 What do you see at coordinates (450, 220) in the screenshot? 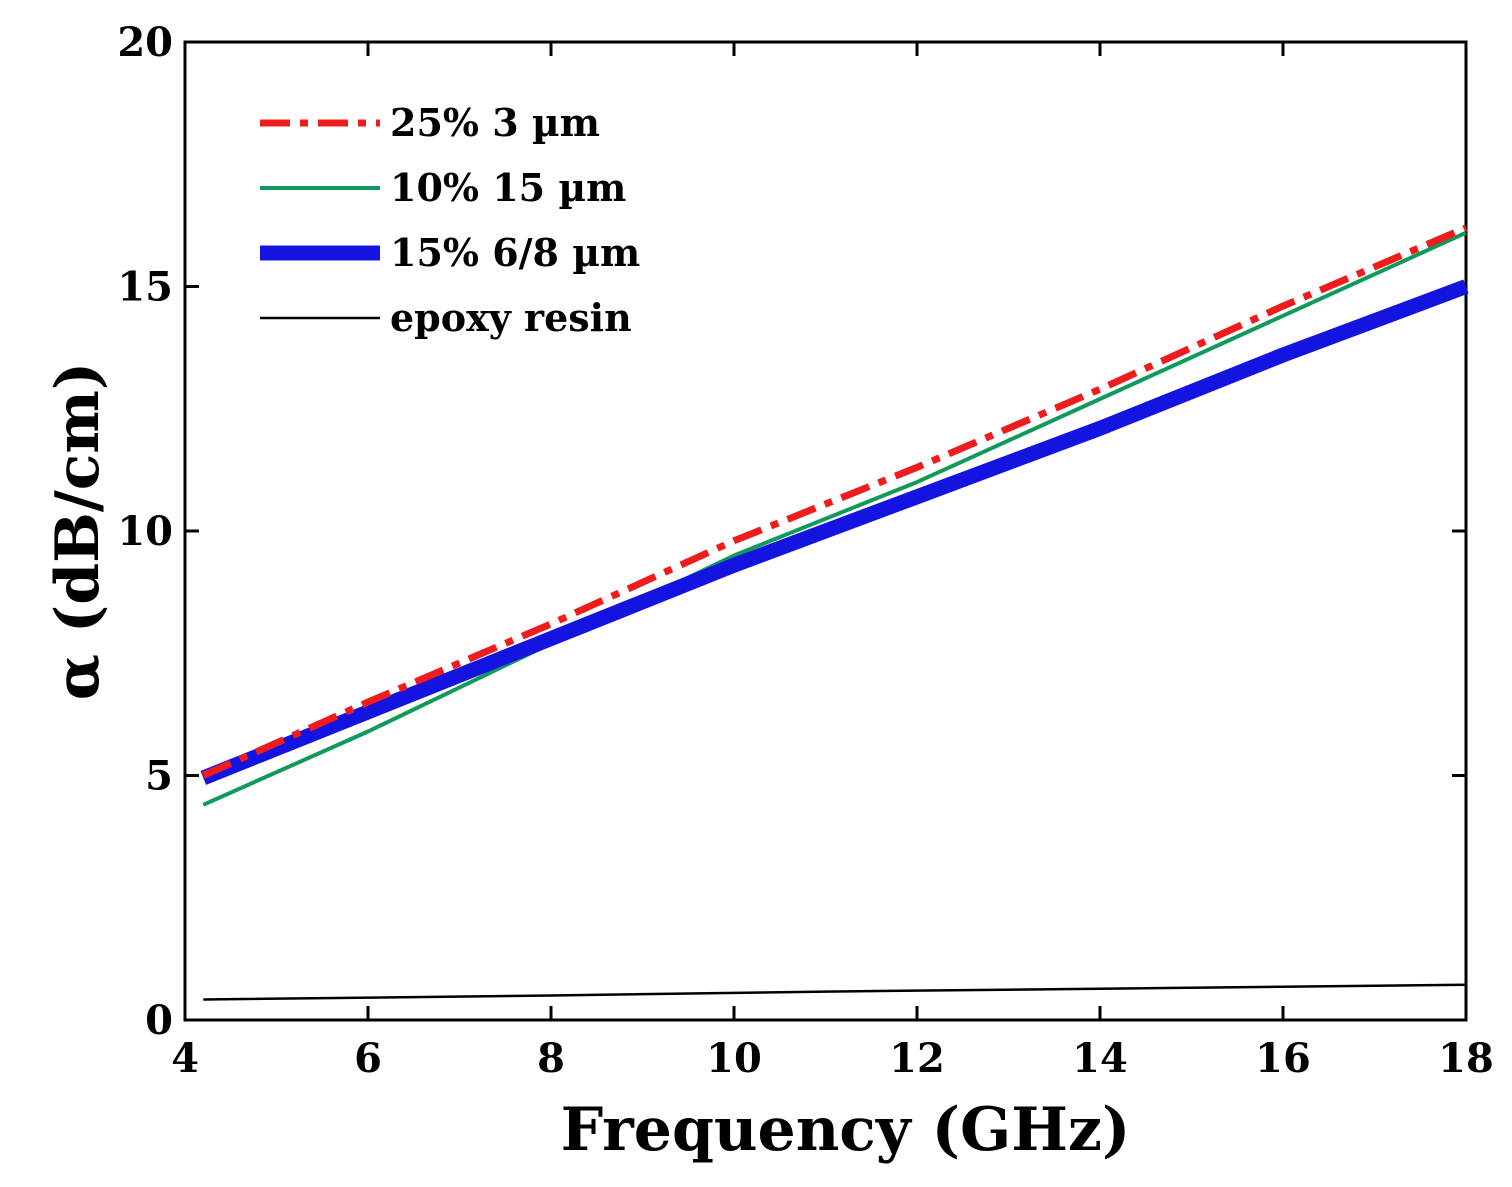
I see `legend: 25% 3 µm 10% 15 µm 15% 6/8 µm epoxy resin` at bounding box center [450, 220].